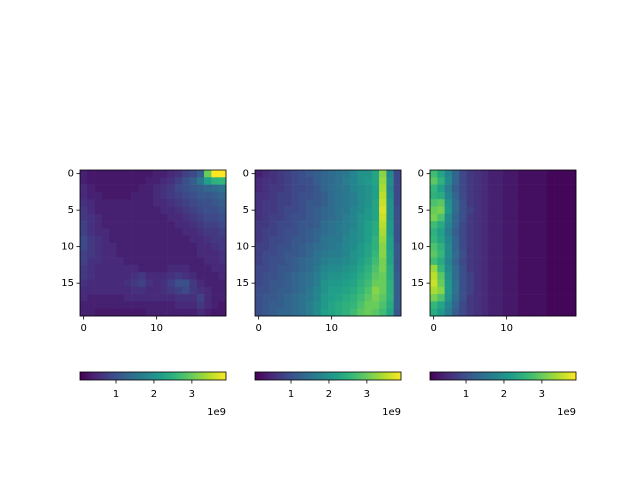 Image resolution: width=640 pixels, height=480 pixels. I want to click on x-tick-label: 0, so click(433, 328).